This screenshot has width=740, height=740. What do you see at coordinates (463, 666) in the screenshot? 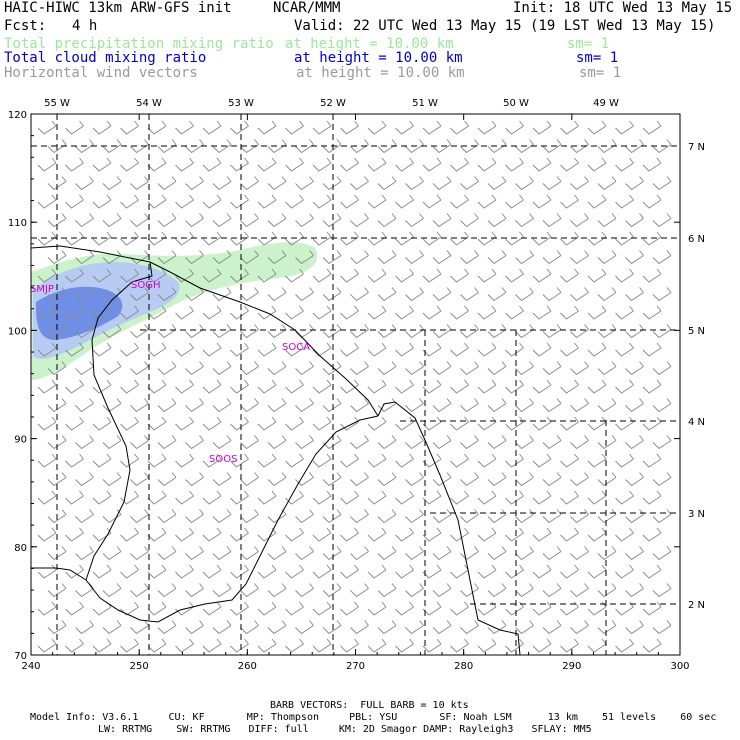
I see `x-tick-label: 280` at bounding box center [463, 666].